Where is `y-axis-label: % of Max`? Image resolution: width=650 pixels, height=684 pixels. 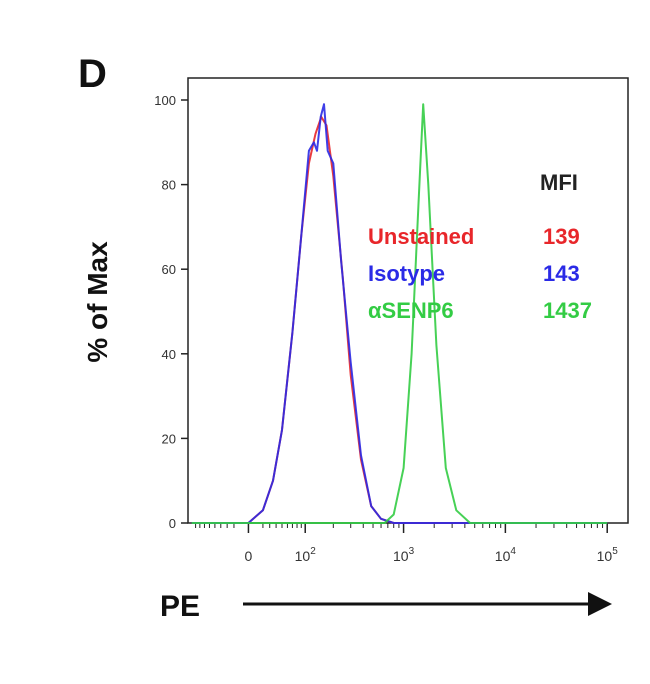
y-axis-label: % of Max is located at coordinates (97, 302).